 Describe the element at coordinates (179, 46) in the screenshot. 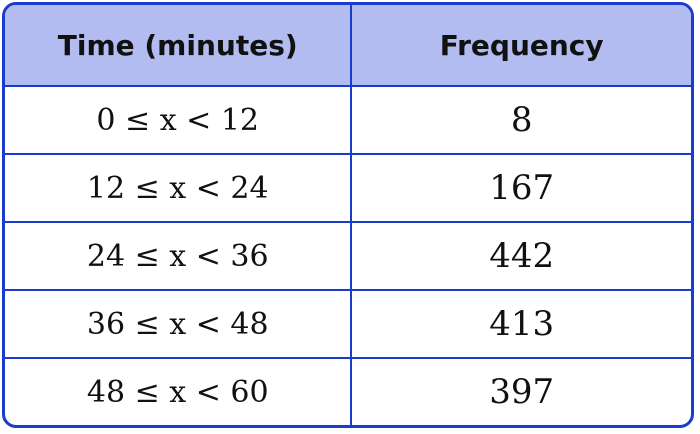

I see `header-time: Time (minutes)` at that location.